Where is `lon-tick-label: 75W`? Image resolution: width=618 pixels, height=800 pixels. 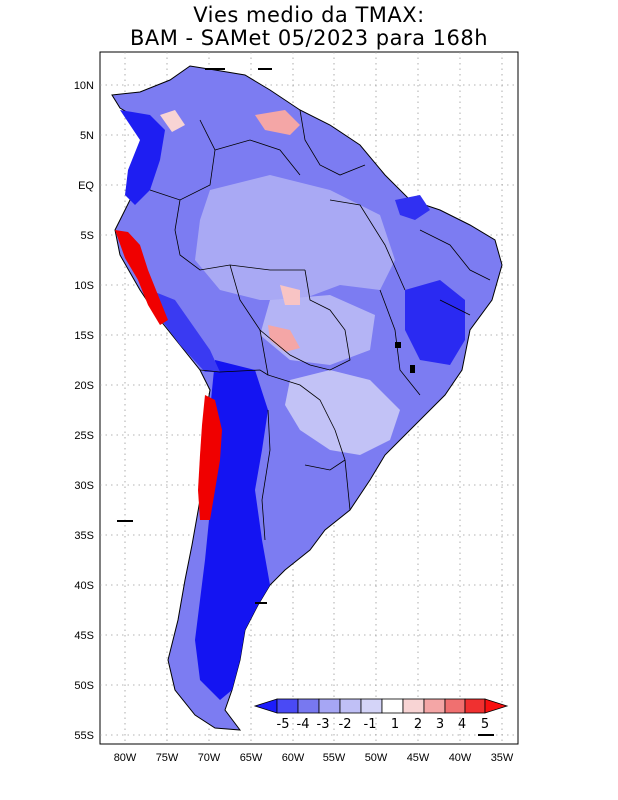 lon-tick-label: 75W is located at coordinates (167, 758).